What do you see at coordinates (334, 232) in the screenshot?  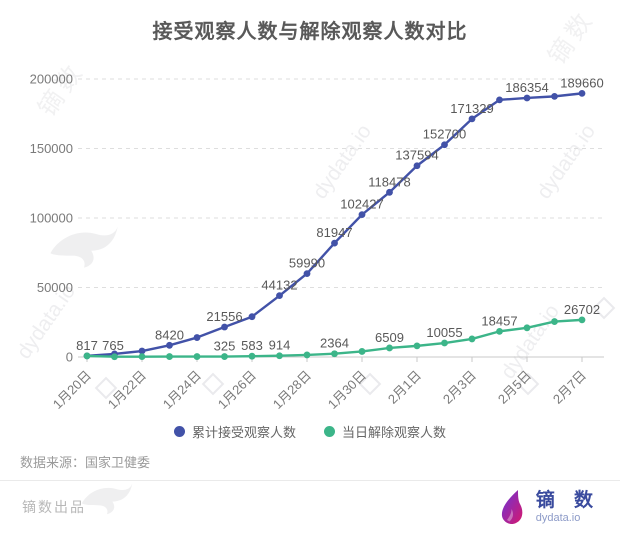 I see `data-label: 81947` at bounding box center [334, 232].